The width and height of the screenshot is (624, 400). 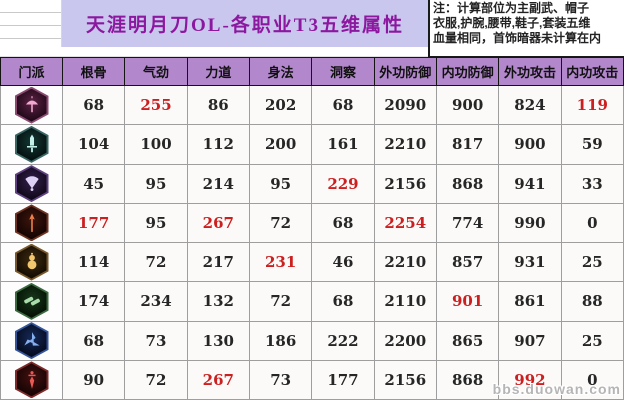 What do you see at coordinates (343, 183) in the screenshot?
I see `stat-cell: 229` at bounding box center [343, 183].